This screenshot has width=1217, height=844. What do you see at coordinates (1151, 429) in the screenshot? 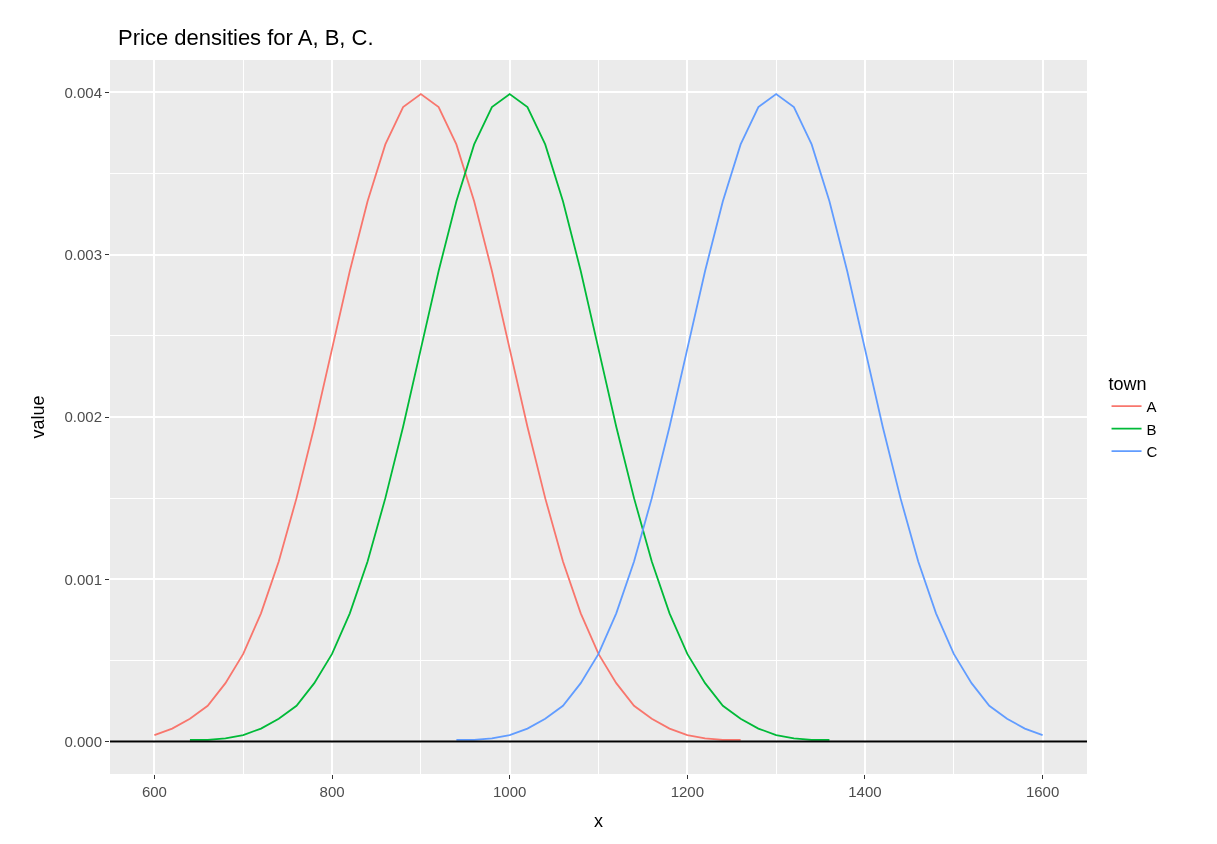
I see `legend-label: B` at bounding box center [1151, 429].